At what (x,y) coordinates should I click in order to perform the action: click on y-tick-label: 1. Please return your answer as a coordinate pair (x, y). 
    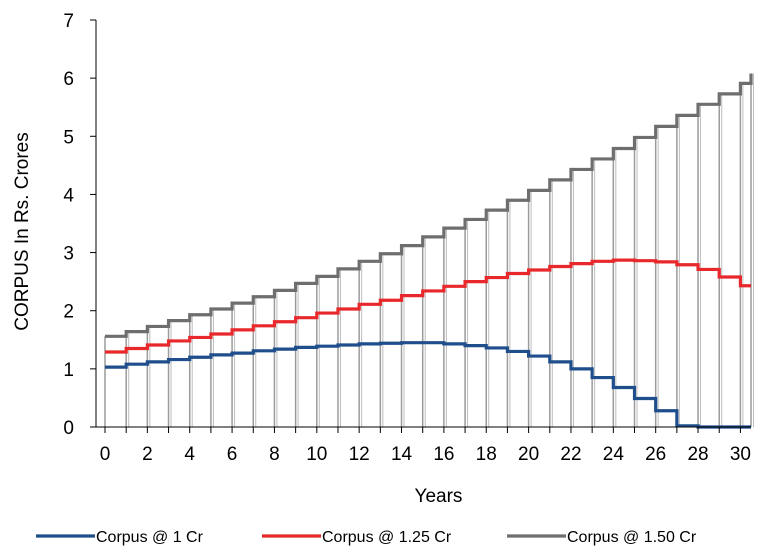
    Looking at the image, I should click on (68, 370).